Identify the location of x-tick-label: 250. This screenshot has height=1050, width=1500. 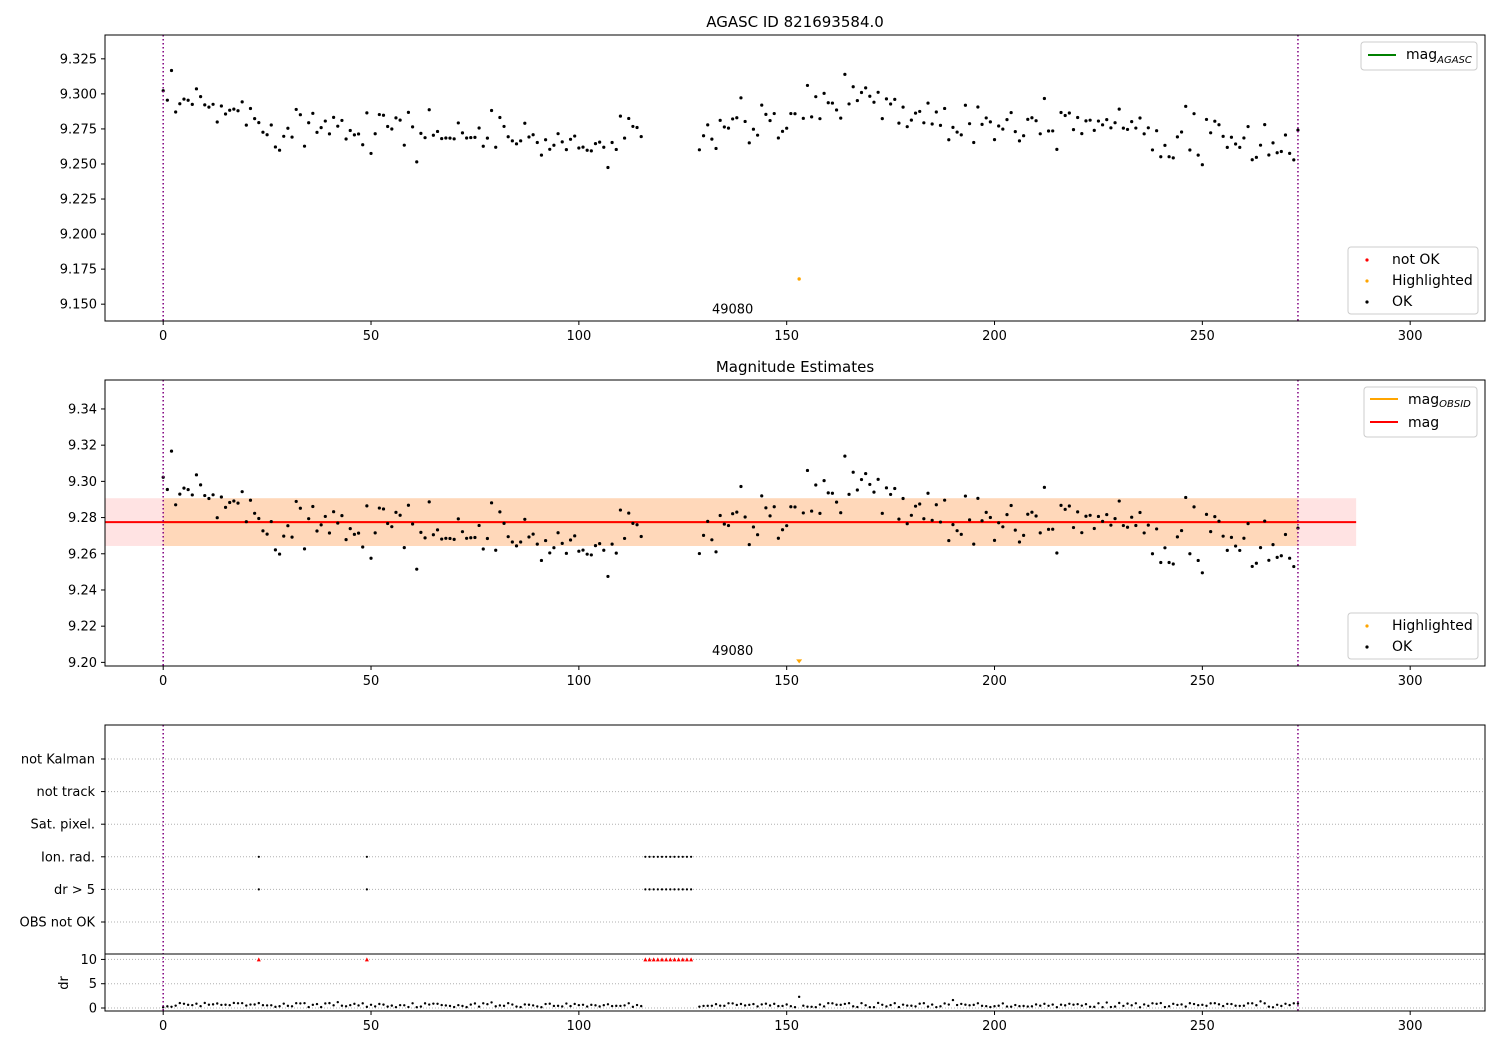
(1202, 336).